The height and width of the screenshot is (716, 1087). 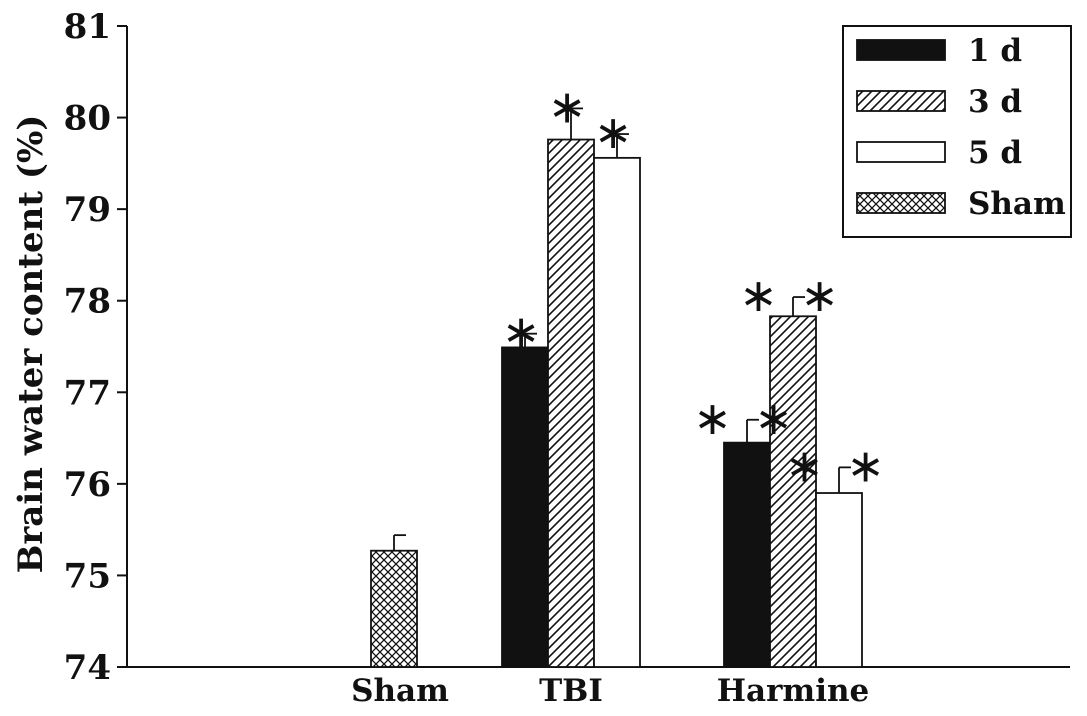 I want to click on x-category-label: TBI, so click(x=571, y=691).